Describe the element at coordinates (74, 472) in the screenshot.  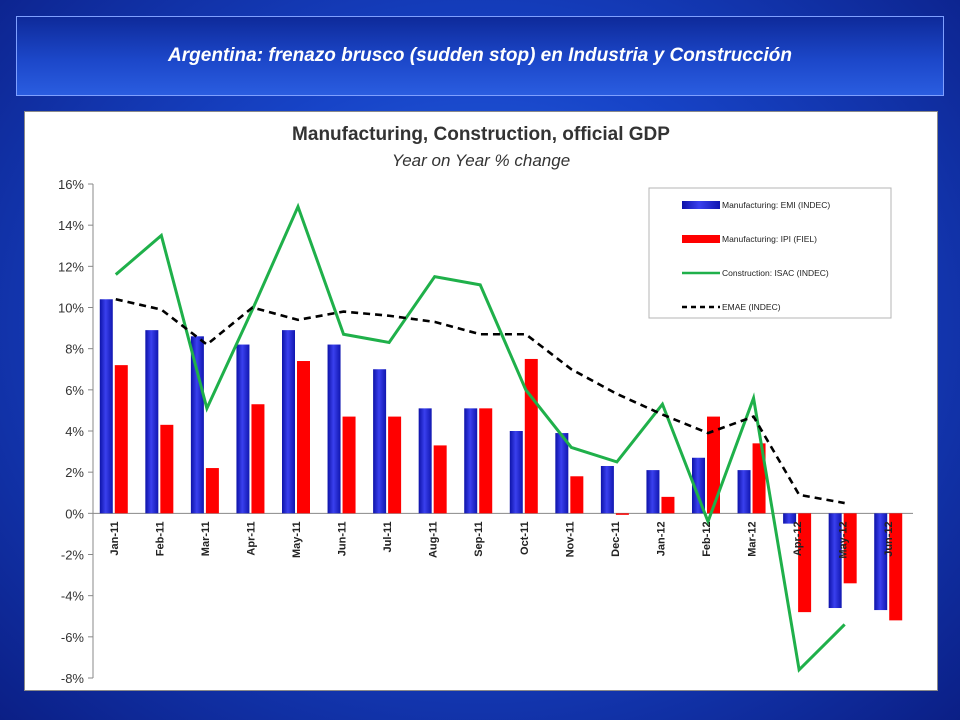
I see `y-tick-label: 2%` at that location.